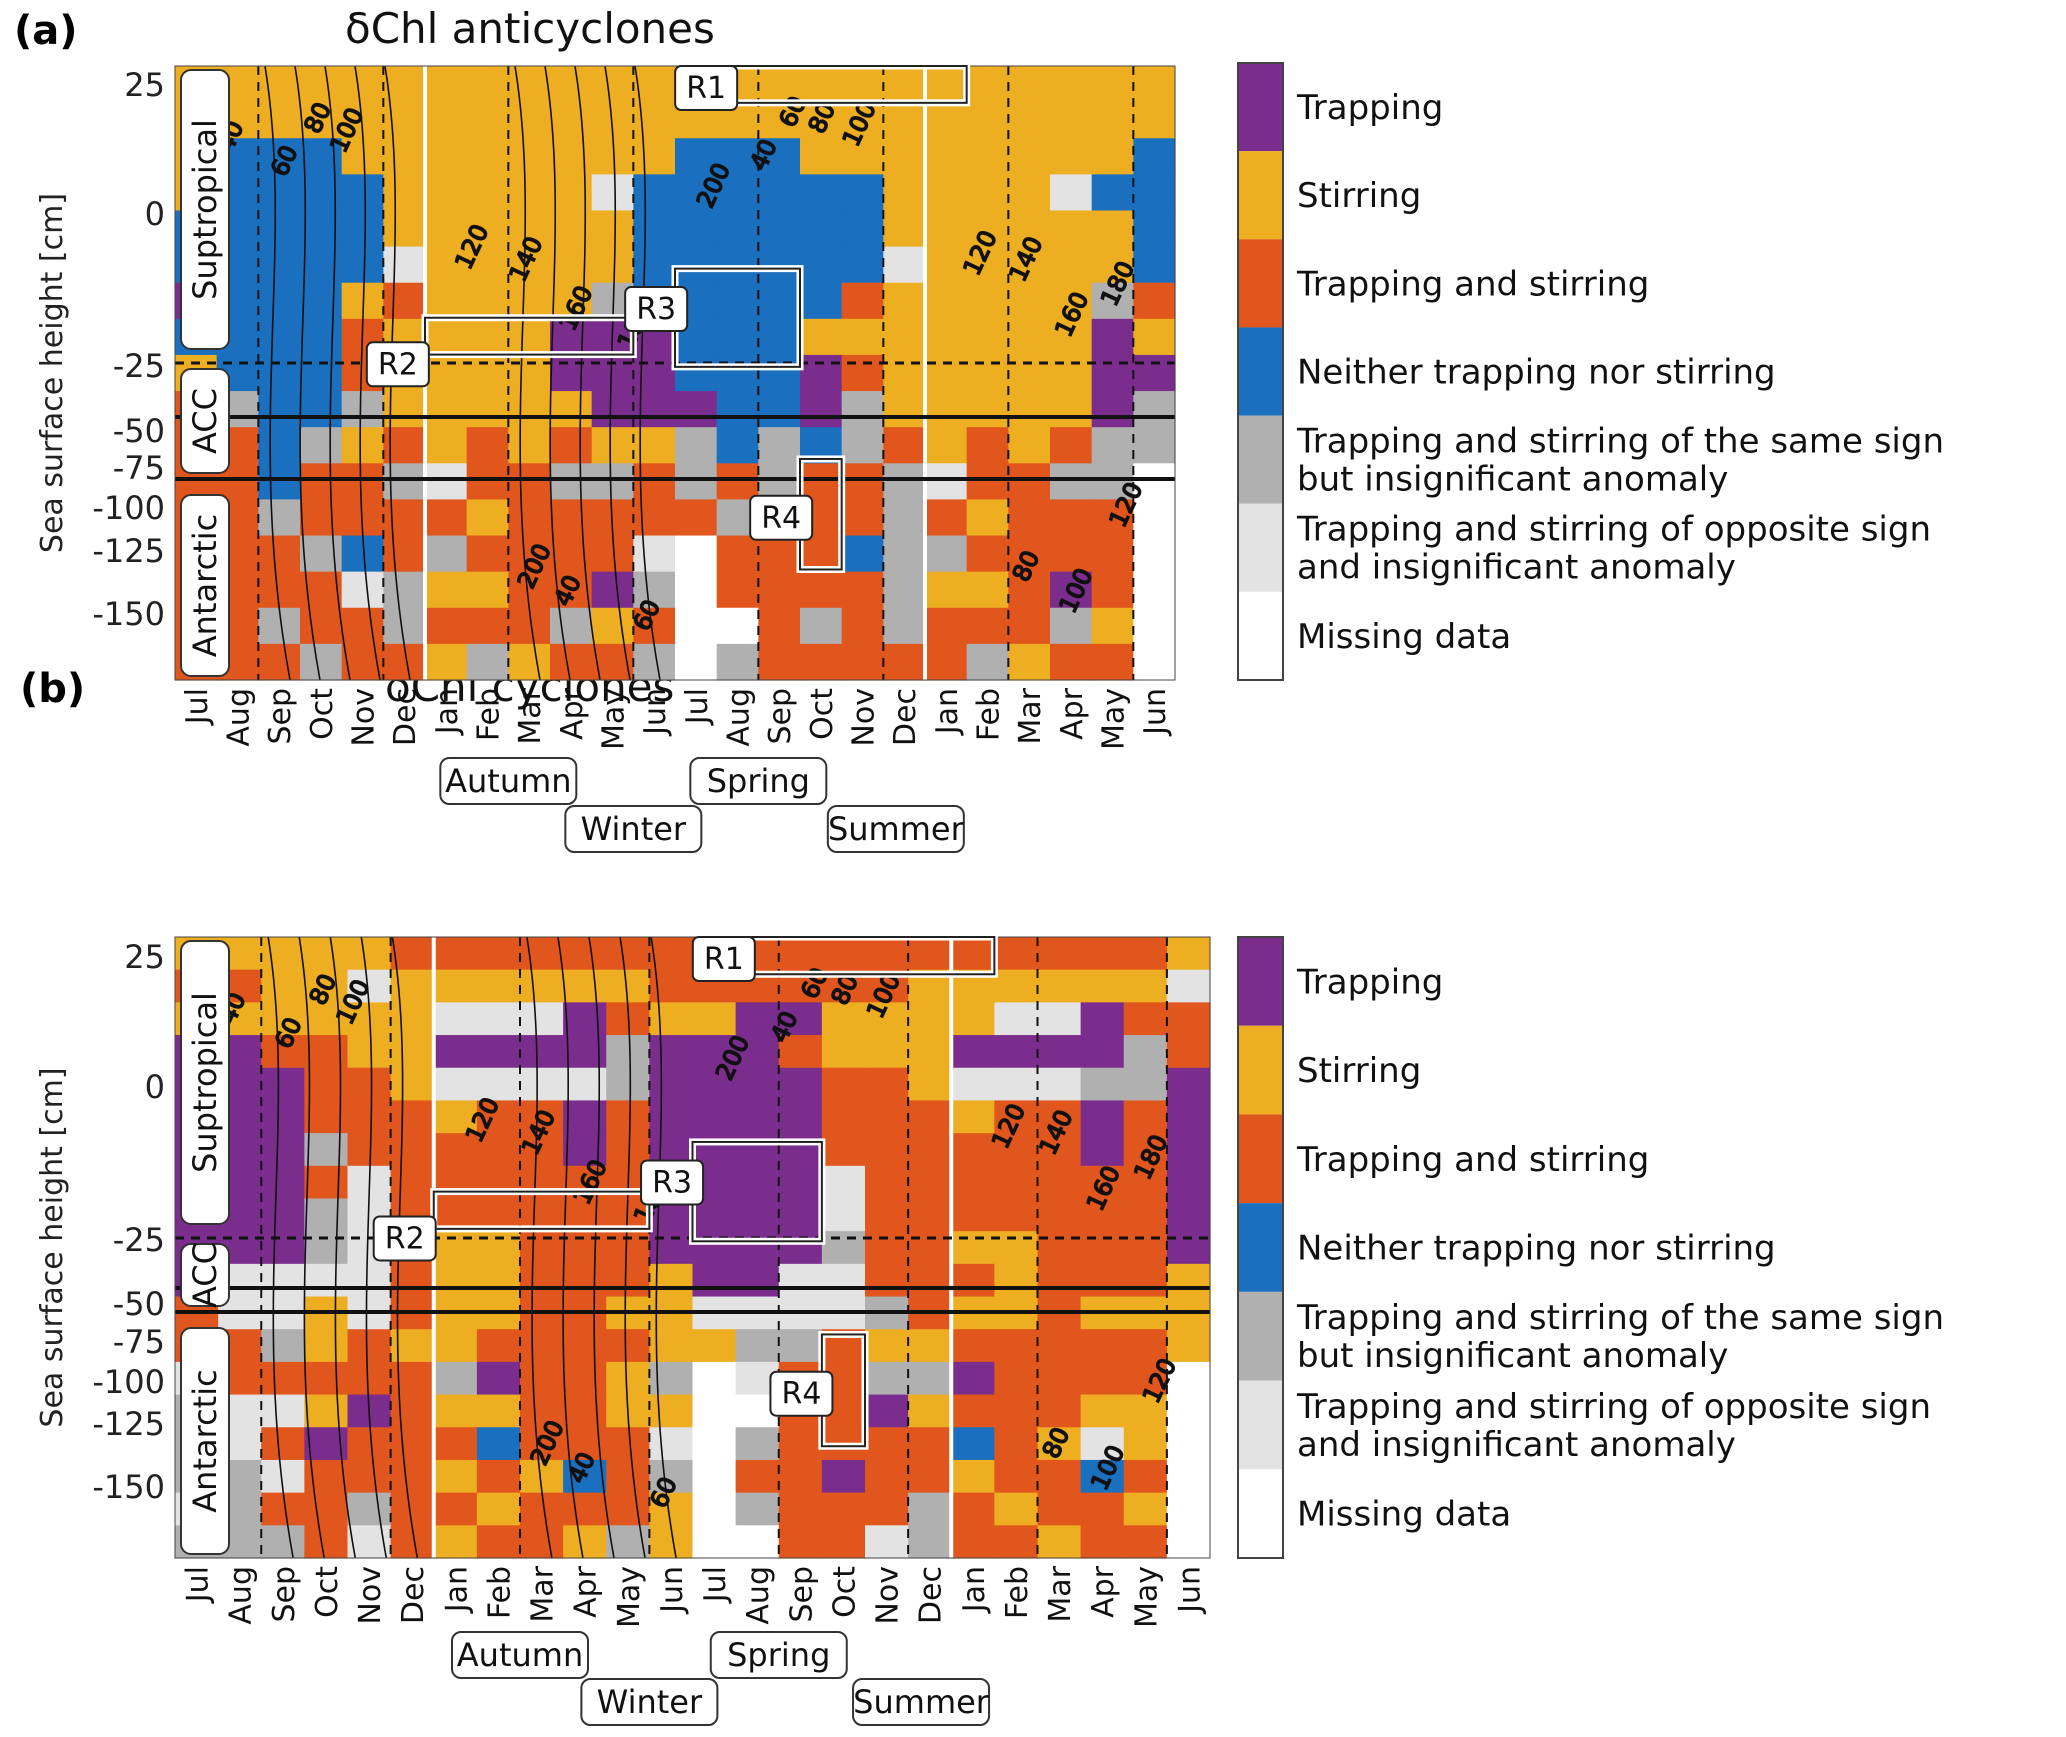 This screenshot has height=1737, width=2066. Describe the element at coordinates (797, 514) in the screenshot. I see `region-r4: R4` at that location.